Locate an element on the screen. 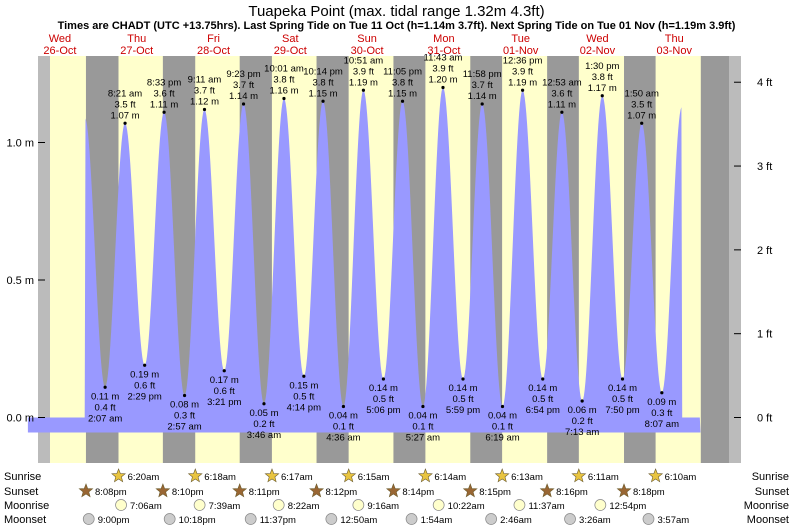 The image size is (793, 525). tide-height-m-label: 1.15 m is located at coordinates (323, 93).